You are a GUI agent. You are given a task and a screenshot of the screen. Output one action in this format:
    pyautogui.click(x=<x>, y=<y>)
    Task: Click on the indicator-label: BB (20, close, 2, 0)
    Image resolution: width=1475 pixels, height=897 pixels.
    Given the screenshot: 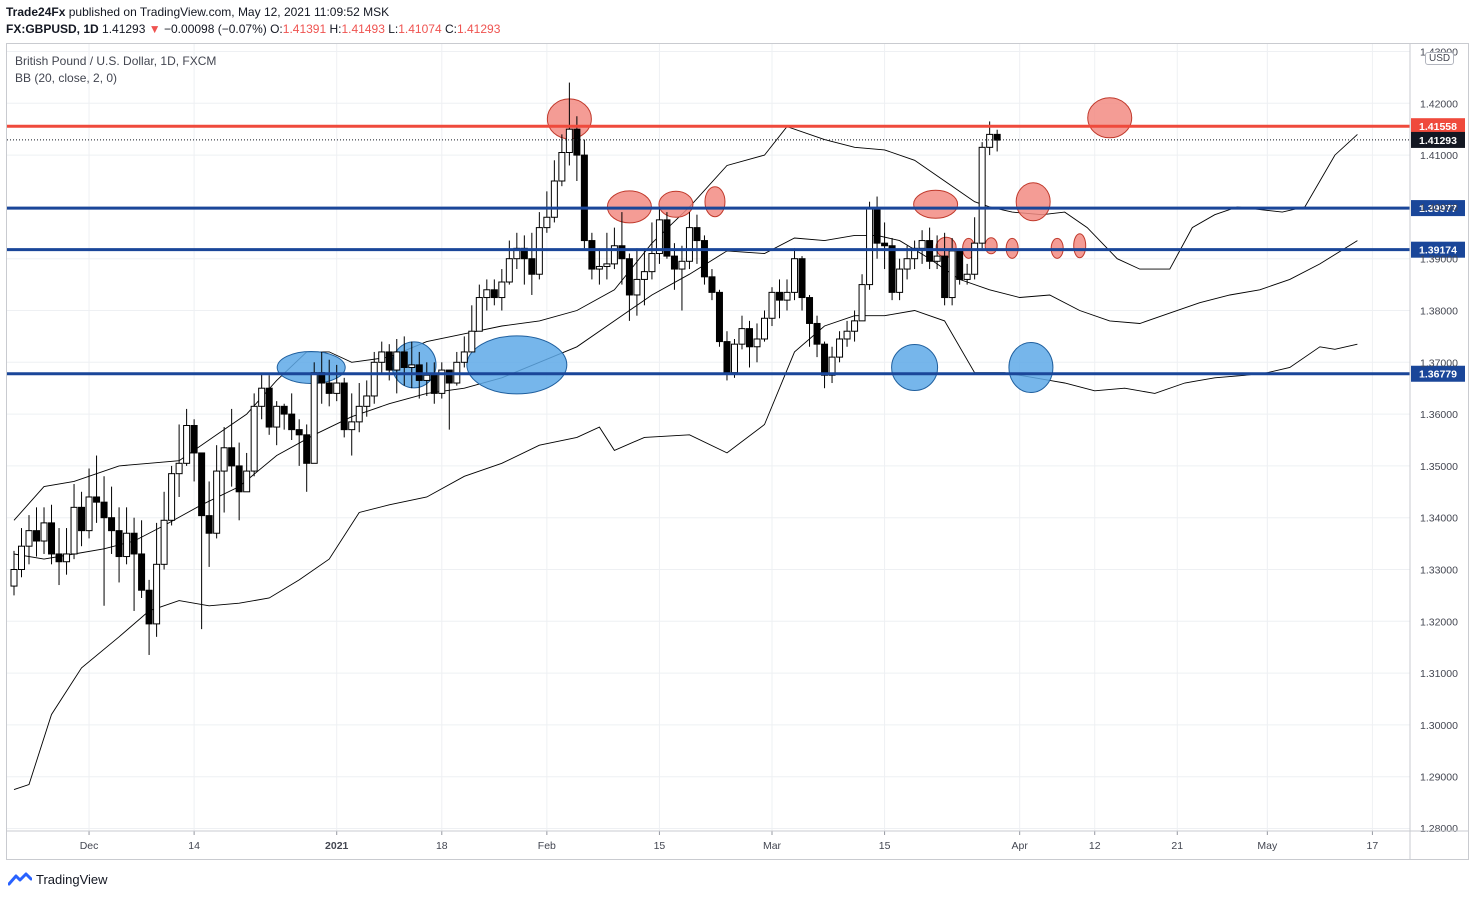 What is the action you would take?
    pyautogui.click(x=66, y=78)
    